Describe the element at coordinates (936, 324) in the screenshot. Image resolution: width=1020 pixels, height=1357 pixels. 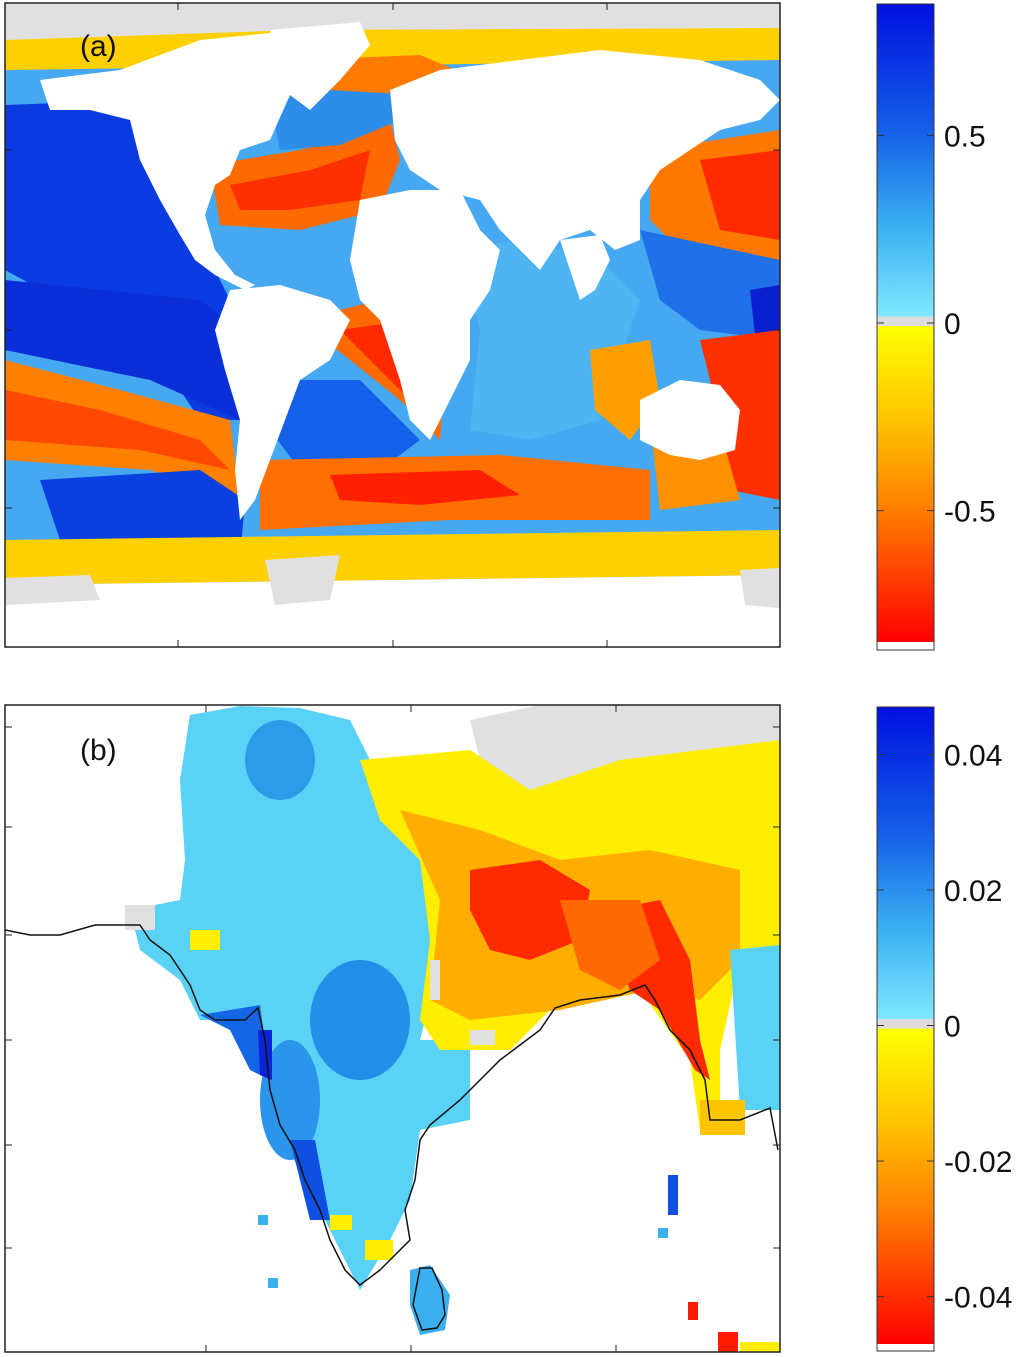
I see `colorbar-a-ticks: 0.5 0 -0.5` at that location.